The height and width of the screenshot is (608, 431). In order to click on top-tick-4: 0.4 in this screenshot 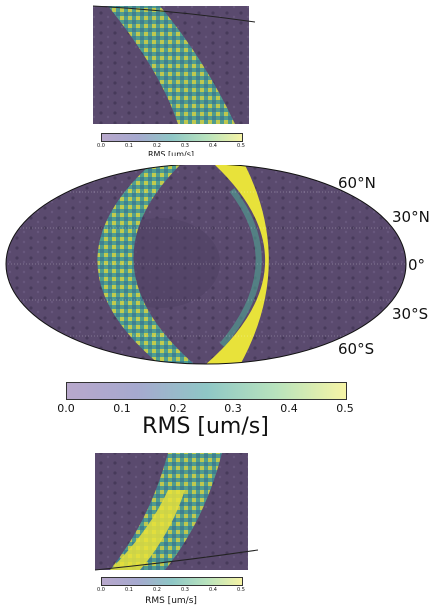, I will do `click(213, 146)`.